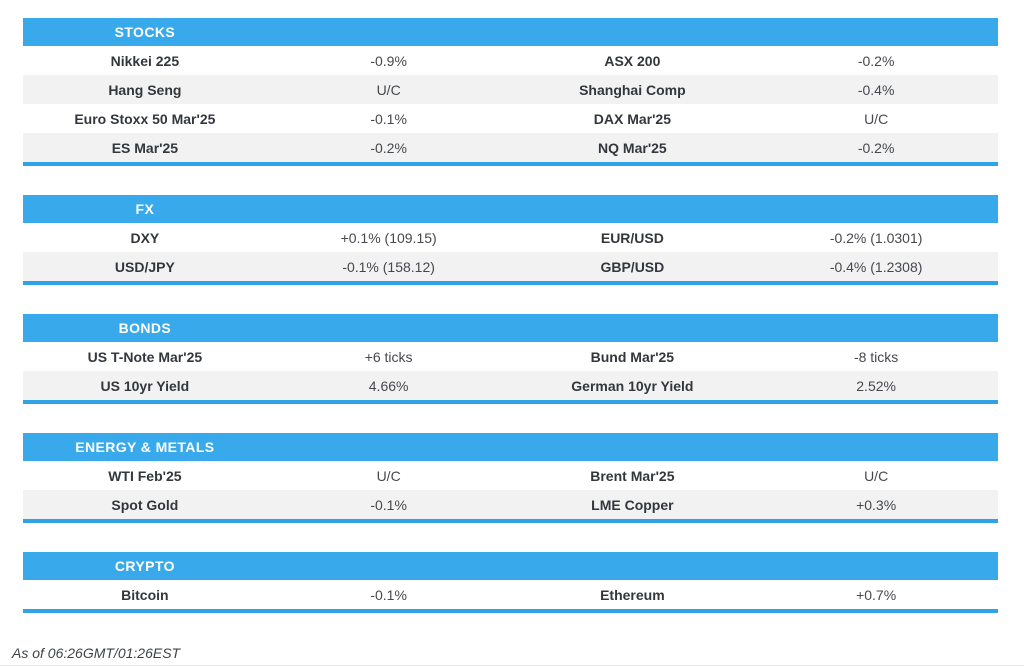 The width and height of the screenshot is (1024, 666). Describe the element at coordinates (510, 147) in the screenshot. I see `table-row: ES Mar'25 -0.2% NQ Mar'25 -0.2%` at that location.